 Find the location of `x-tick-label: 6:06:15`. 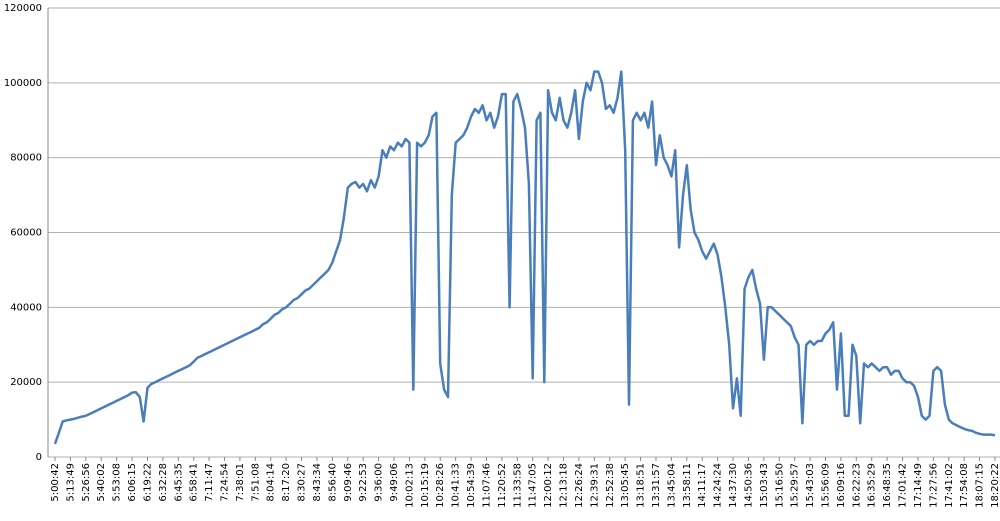

x-tick-label: 6:06:15 is located at coordinates (132, 482).